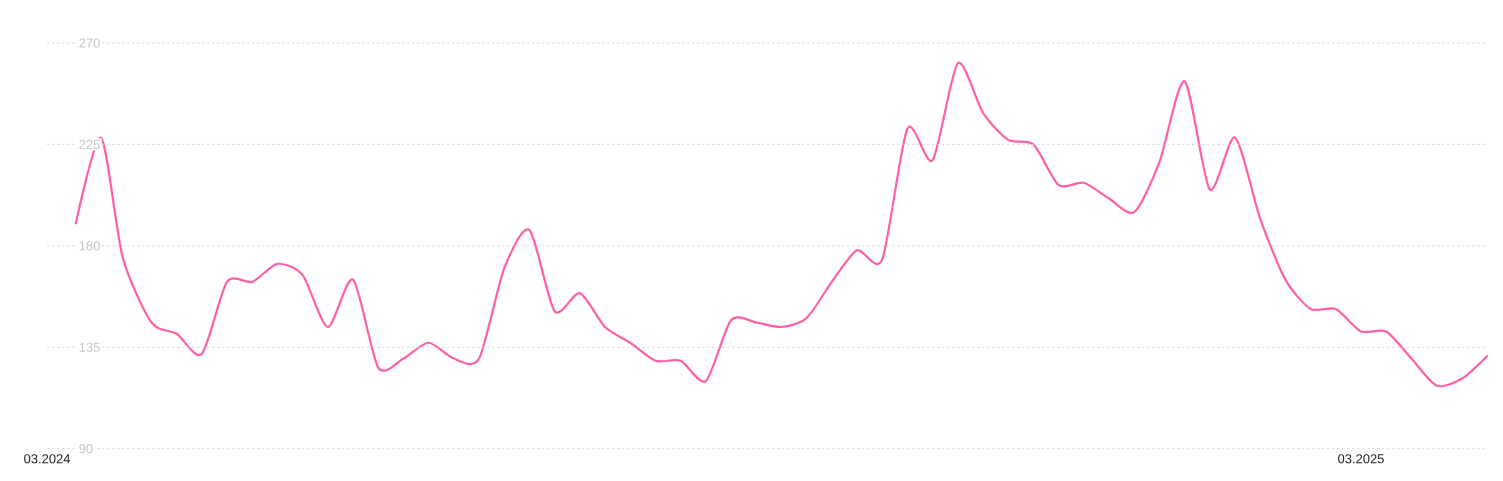  What do you see at coordinates (89, 347) in the screenshot?
I see `y-tick-label: 135` at bounding box center [89, 347].